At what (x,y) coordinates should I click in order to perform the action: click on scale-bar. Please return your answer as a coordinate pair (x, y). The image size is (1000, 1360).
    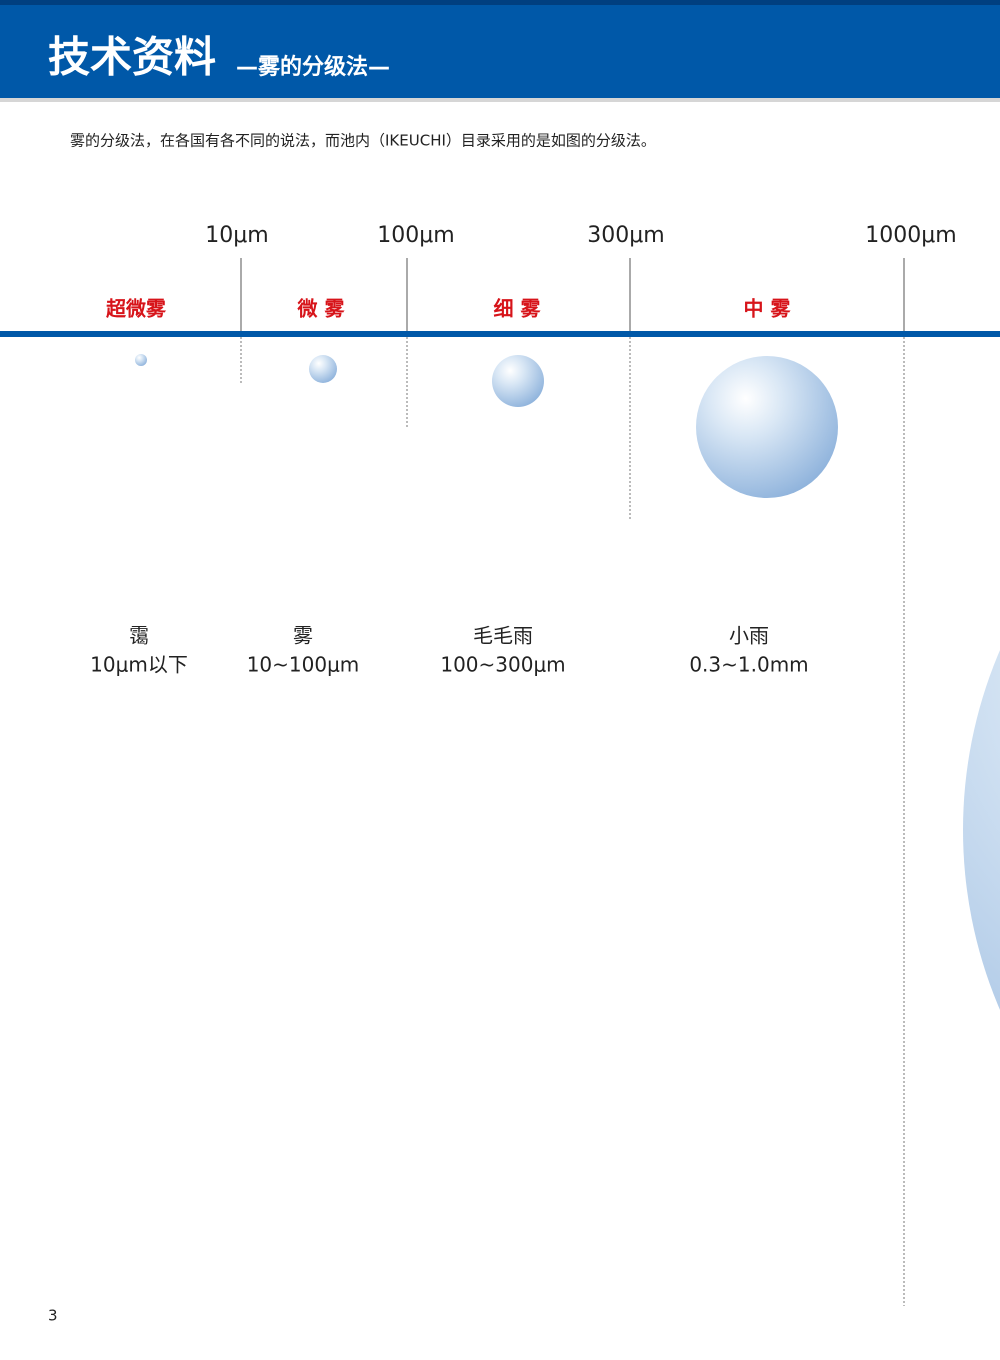
    Looking at the image, I should click on (500, 334).